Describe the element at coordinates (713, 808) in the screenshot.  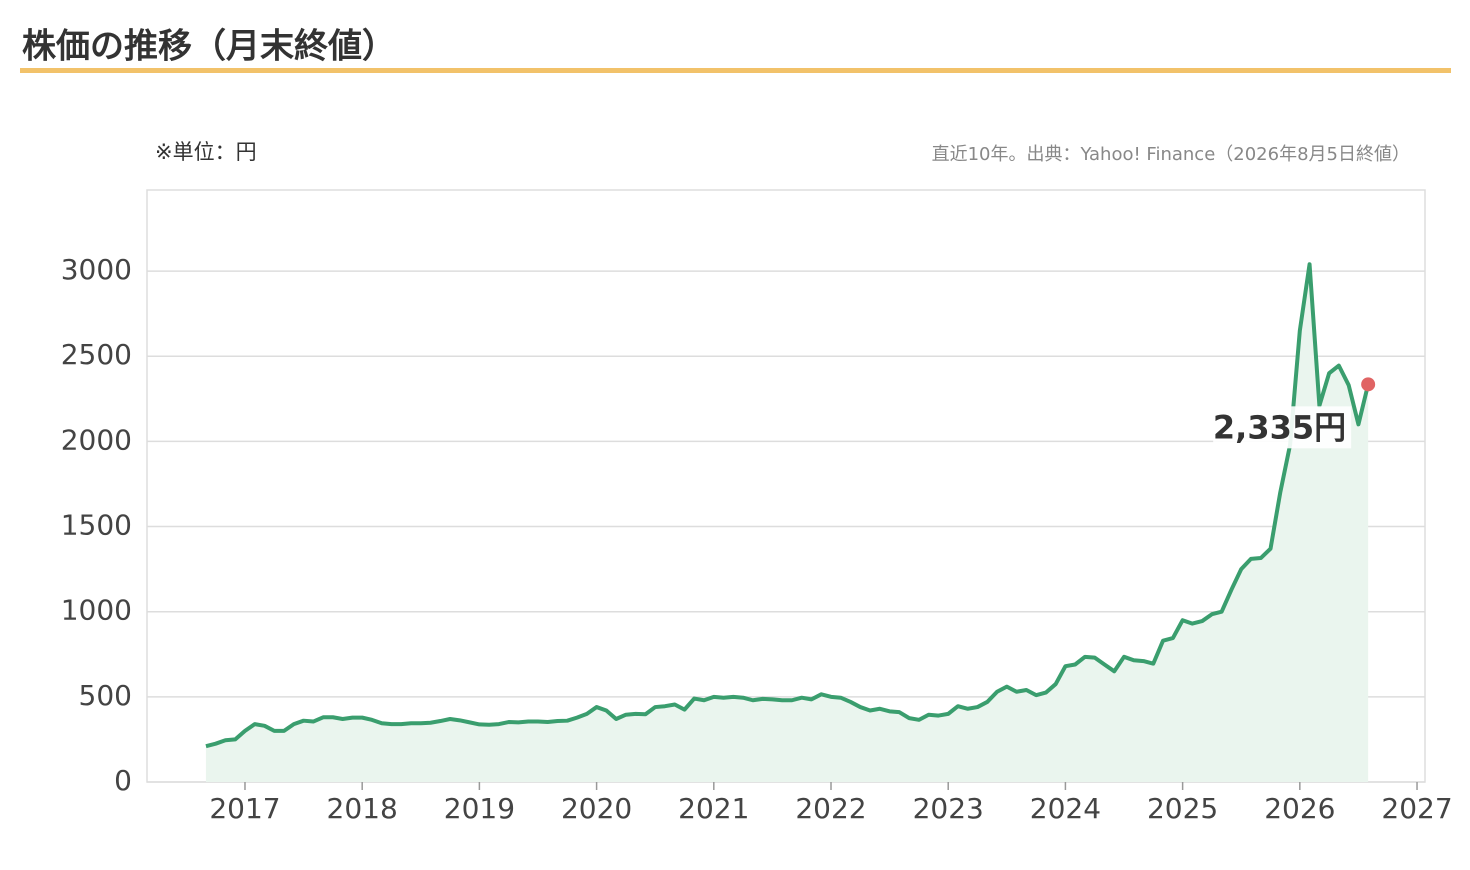
I see `x-tick-label: 2021` at that location.